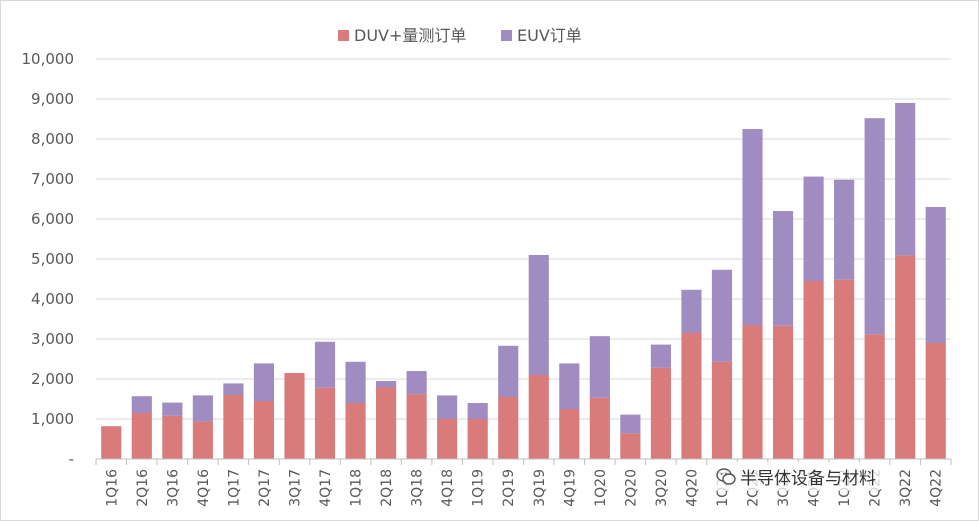  Describe the element at coordinates (326, 488) in the screenshot. I see `x-tick-label: 4Q17` at that location.